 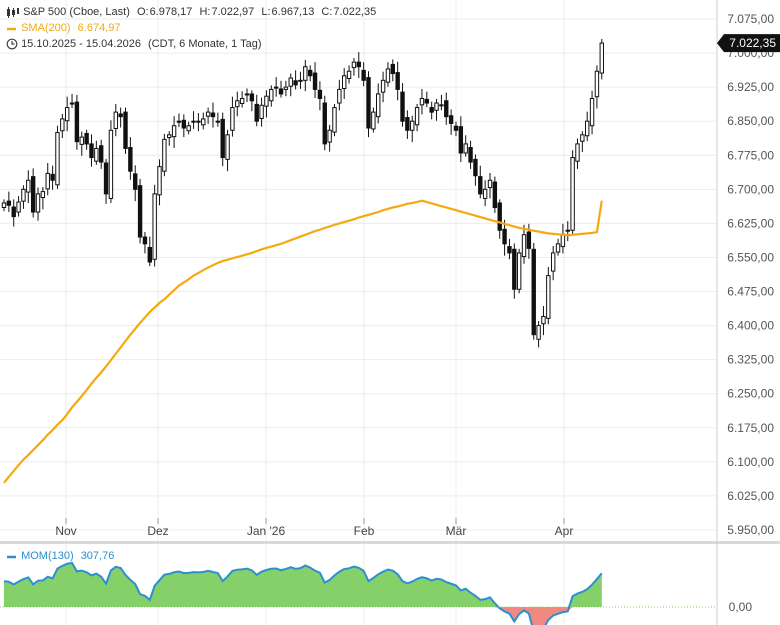 I want to click on ohlc-high: 7.022,97, so click(x=233, y=12).